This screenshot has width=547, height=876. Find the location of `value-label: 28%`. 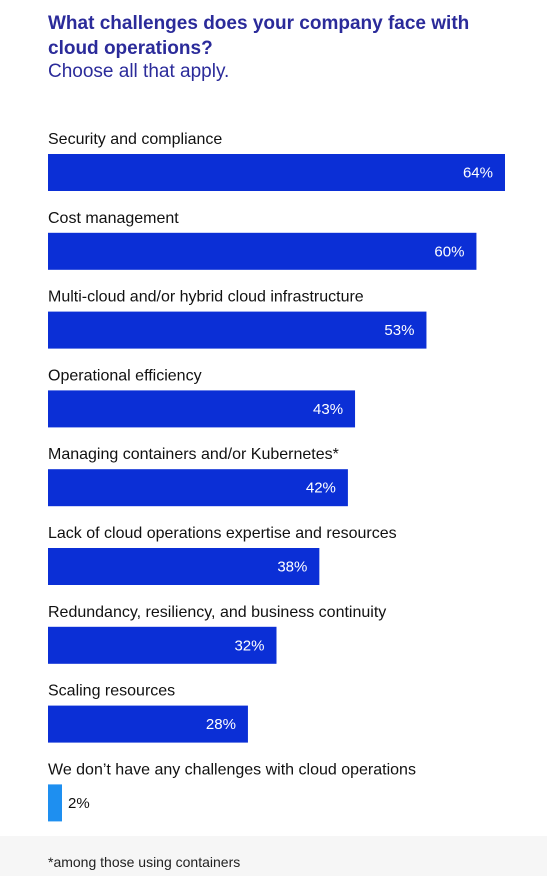

value-label: 28% is located at coordinates (221, 724).